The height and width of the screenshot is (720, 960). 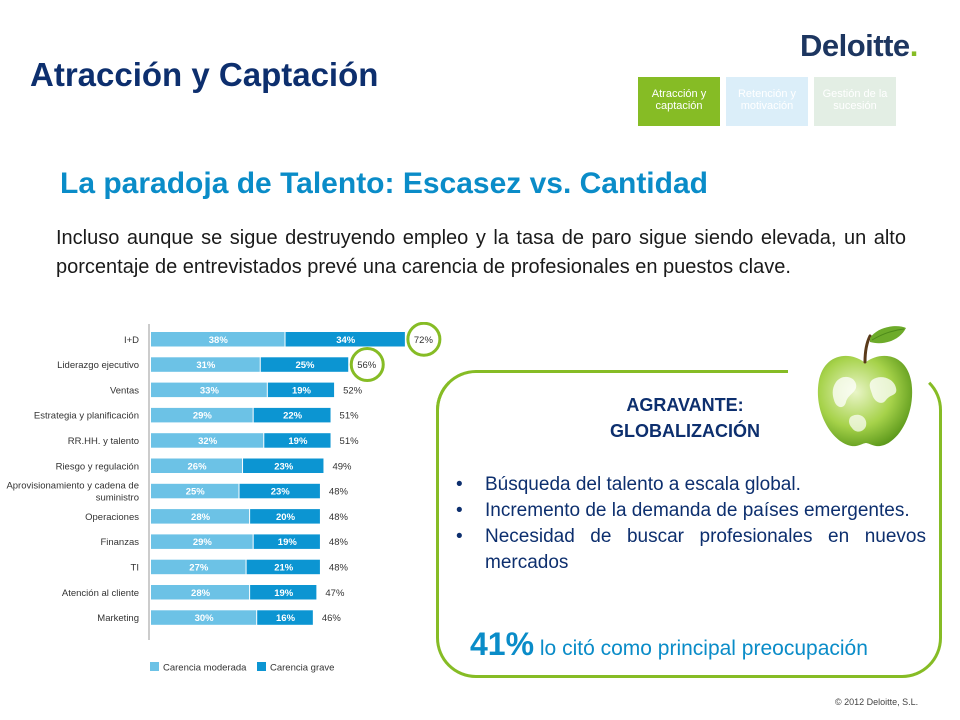 I want to click on bullet-item: Búsqueda del talento a escala global., so click(x=691, y=485).